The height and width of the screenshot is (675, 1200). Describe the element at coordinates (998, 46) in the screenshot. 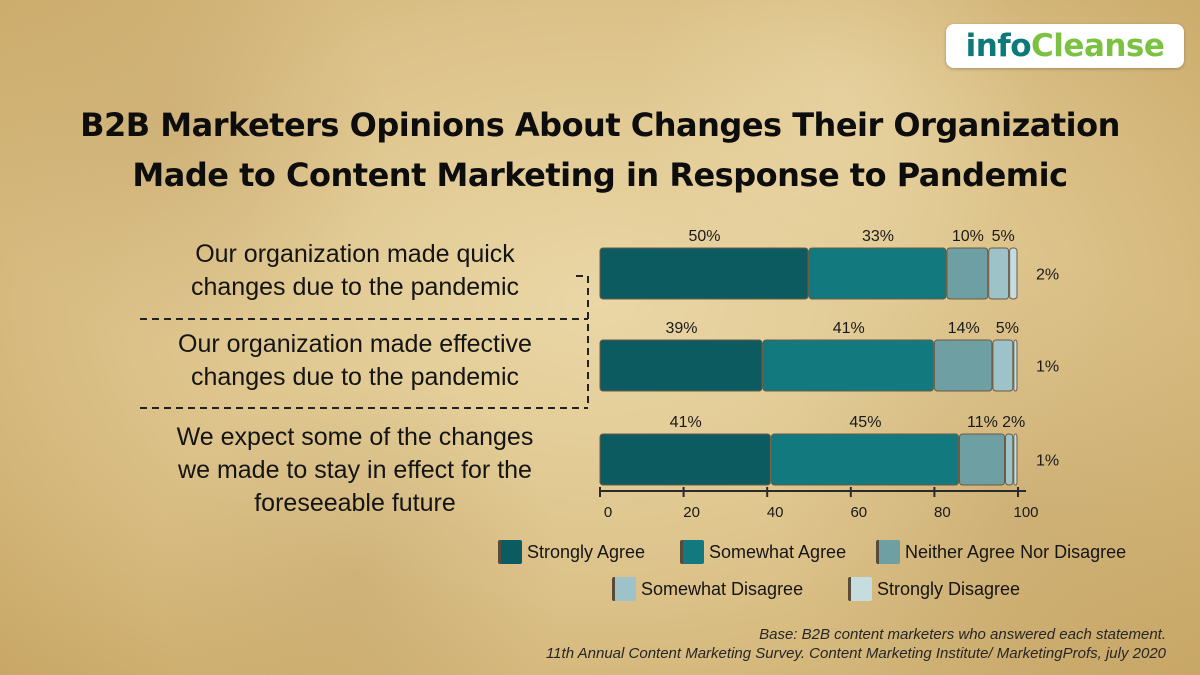

I see `logo-text-info: info` at that location.